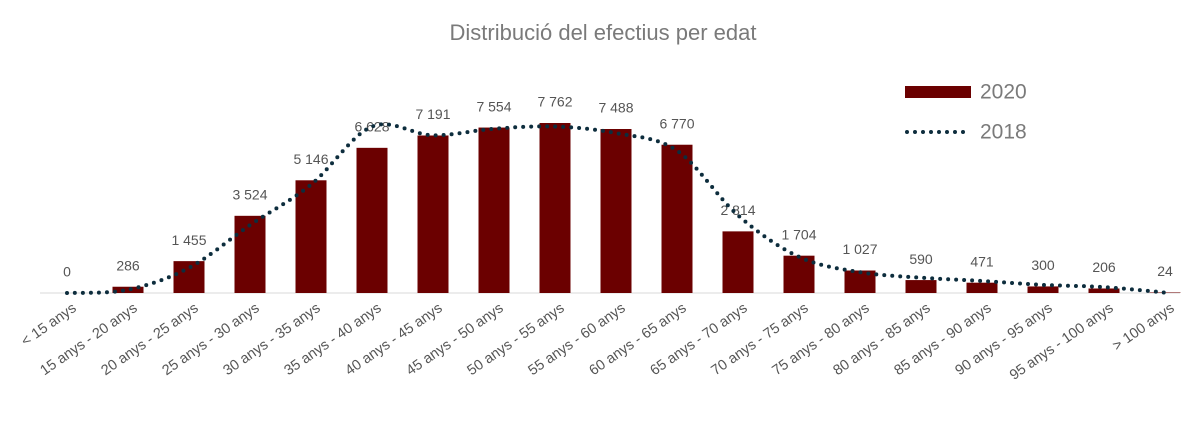 Image resolution: width=1182 pixels, height=435 pixels. What do you see at coordinates (1062, 341) in the screenshot?
I see `x-tick-label: 95 anys - 100 anys` at bounding box center [1062, 341].